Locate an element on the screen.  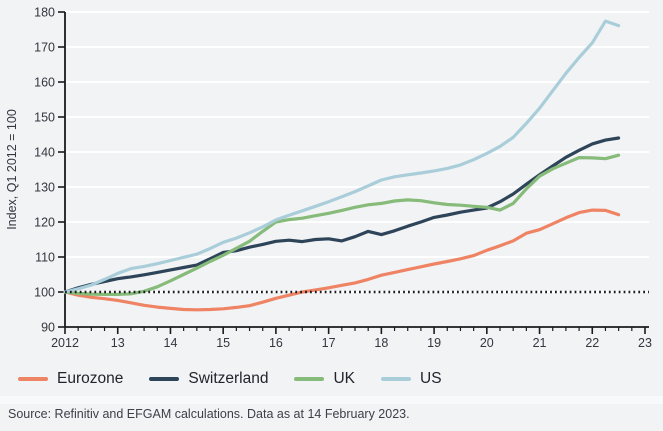
legend-item-eurozone: Eurozone is located at coordinates (70, 379).